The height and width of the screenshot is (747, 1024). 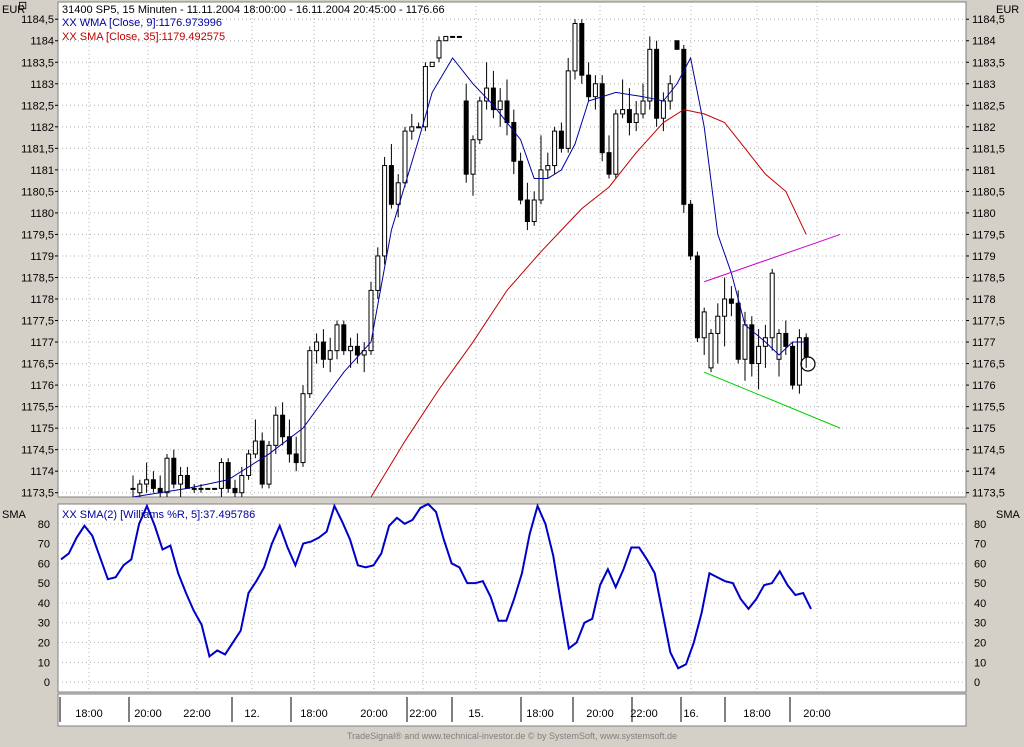 I want to click on time-tick-label: 18:00, so click(x=757, y=714).